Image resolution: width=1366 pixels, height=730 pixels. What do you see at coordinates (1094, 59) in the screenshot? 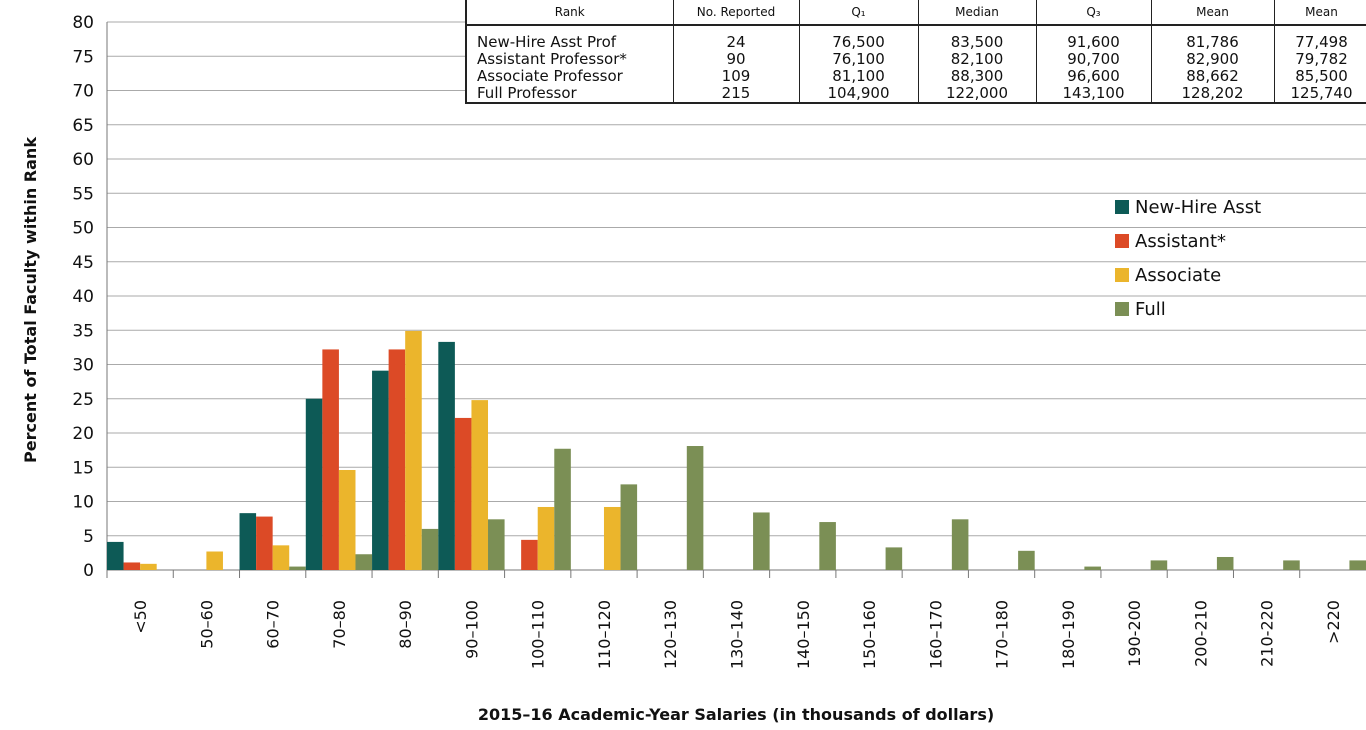
I see `table-cell: 90,700` at bounding box center [1094, 59].